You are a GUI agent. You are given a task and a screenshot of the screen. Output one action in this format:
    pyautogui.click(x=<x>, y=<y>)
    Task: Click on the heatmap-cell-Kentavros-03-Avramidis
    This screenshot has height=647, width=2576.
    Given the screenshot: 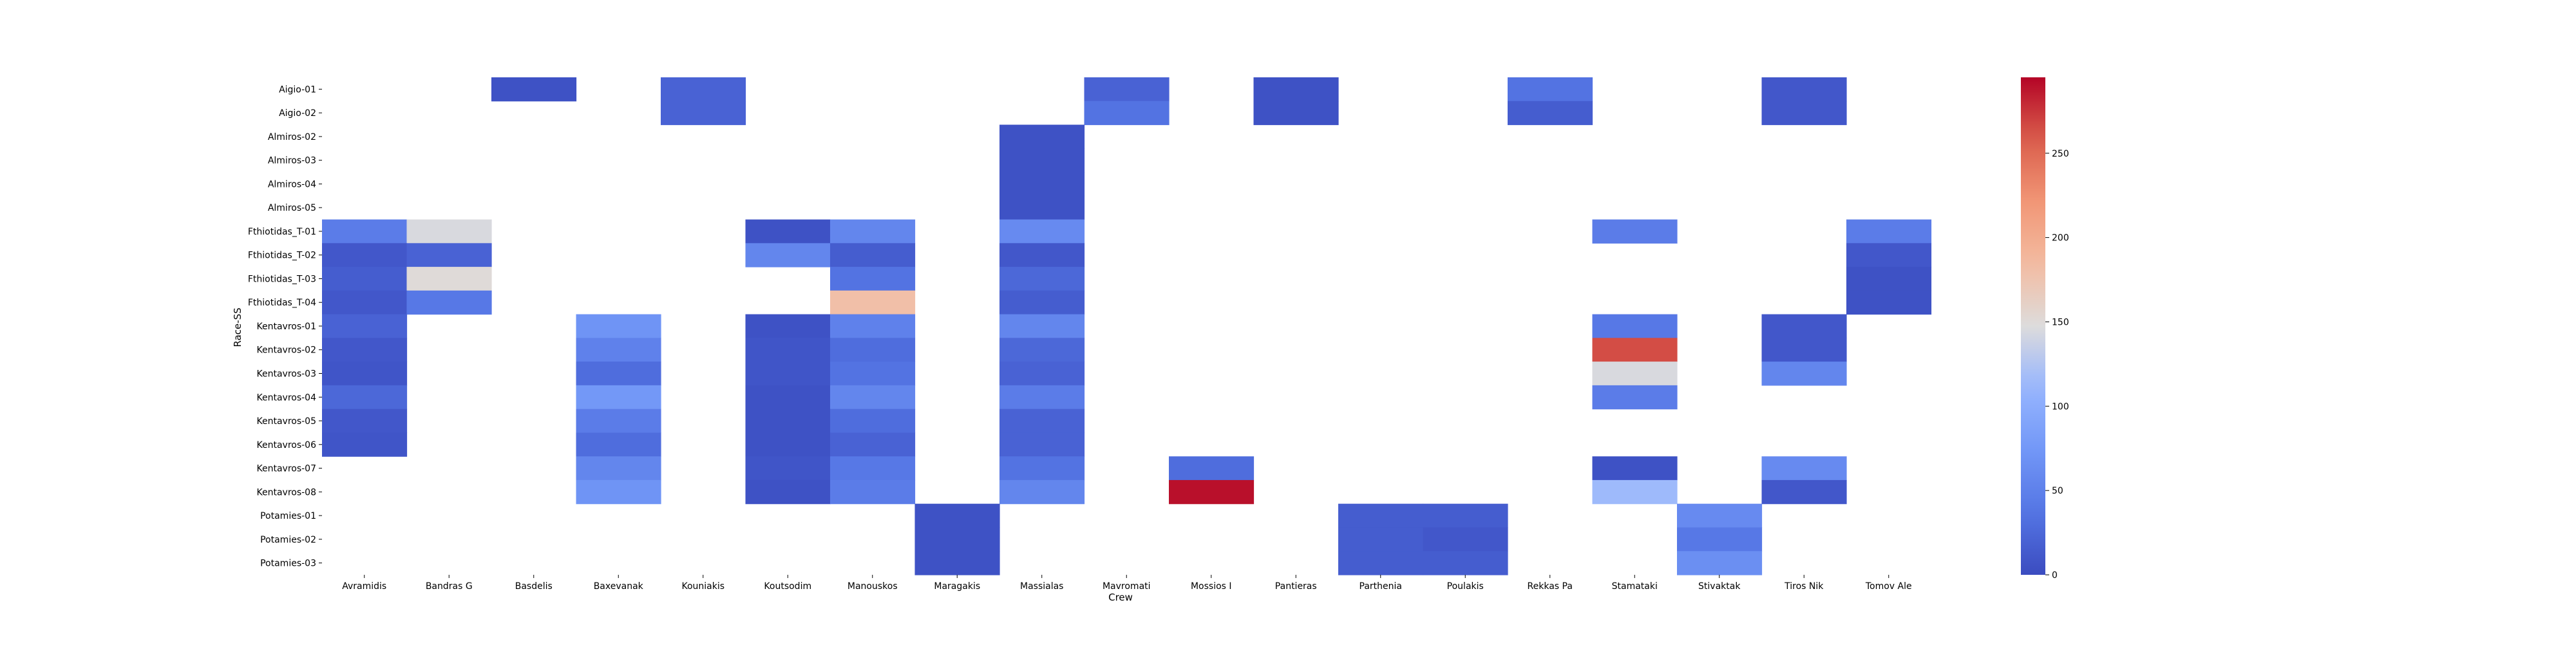 What is the action you would take?
    pyautogui.click(x=365, y=374)
    